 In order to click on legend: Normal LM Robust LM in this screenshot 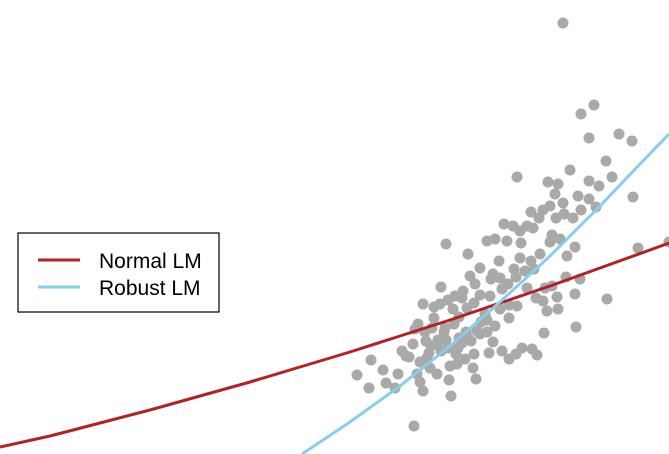, I will do `click(118, 272)`.